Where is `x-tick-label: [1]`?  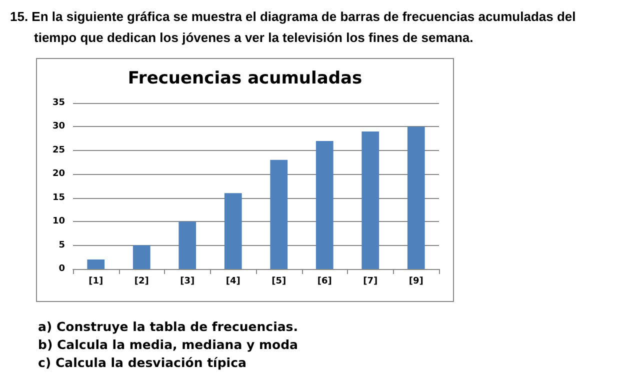
x-tick-label: [1] is located at coordinates (96, 281).